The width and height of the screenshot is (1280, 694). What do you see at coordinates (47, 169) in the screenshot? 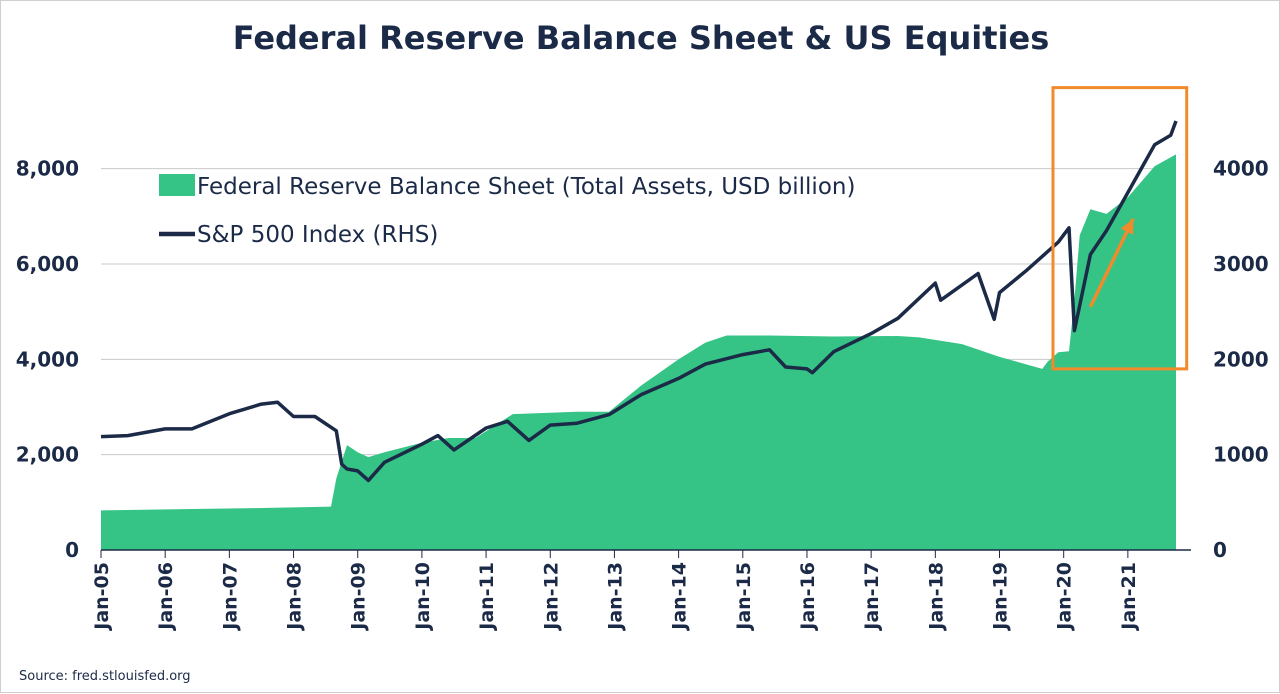
I see `y-left-tick-label: 8,000` at bounding box center [47, 169].